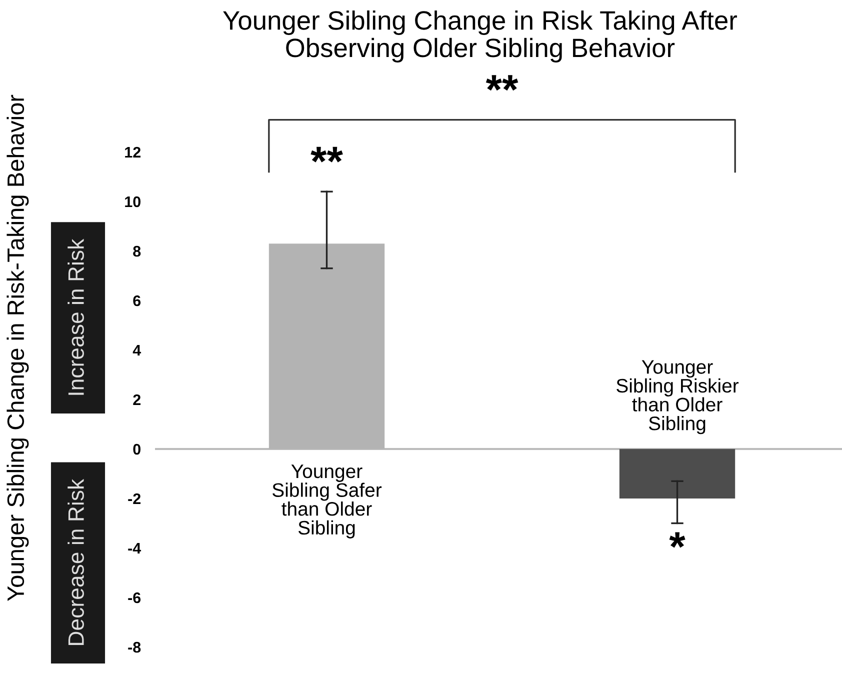 This screenshot has width=842, height=696. Describe the element at coordinates (134, 598) in the screenshot. I see `y-tick-label: -6` at that location.